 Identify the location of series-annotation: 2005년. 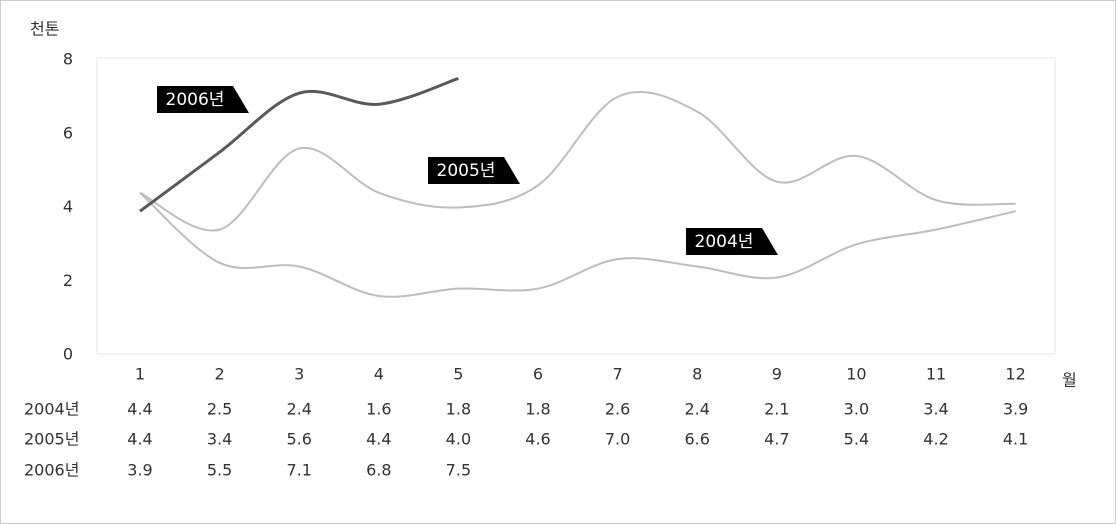
(474, 170).